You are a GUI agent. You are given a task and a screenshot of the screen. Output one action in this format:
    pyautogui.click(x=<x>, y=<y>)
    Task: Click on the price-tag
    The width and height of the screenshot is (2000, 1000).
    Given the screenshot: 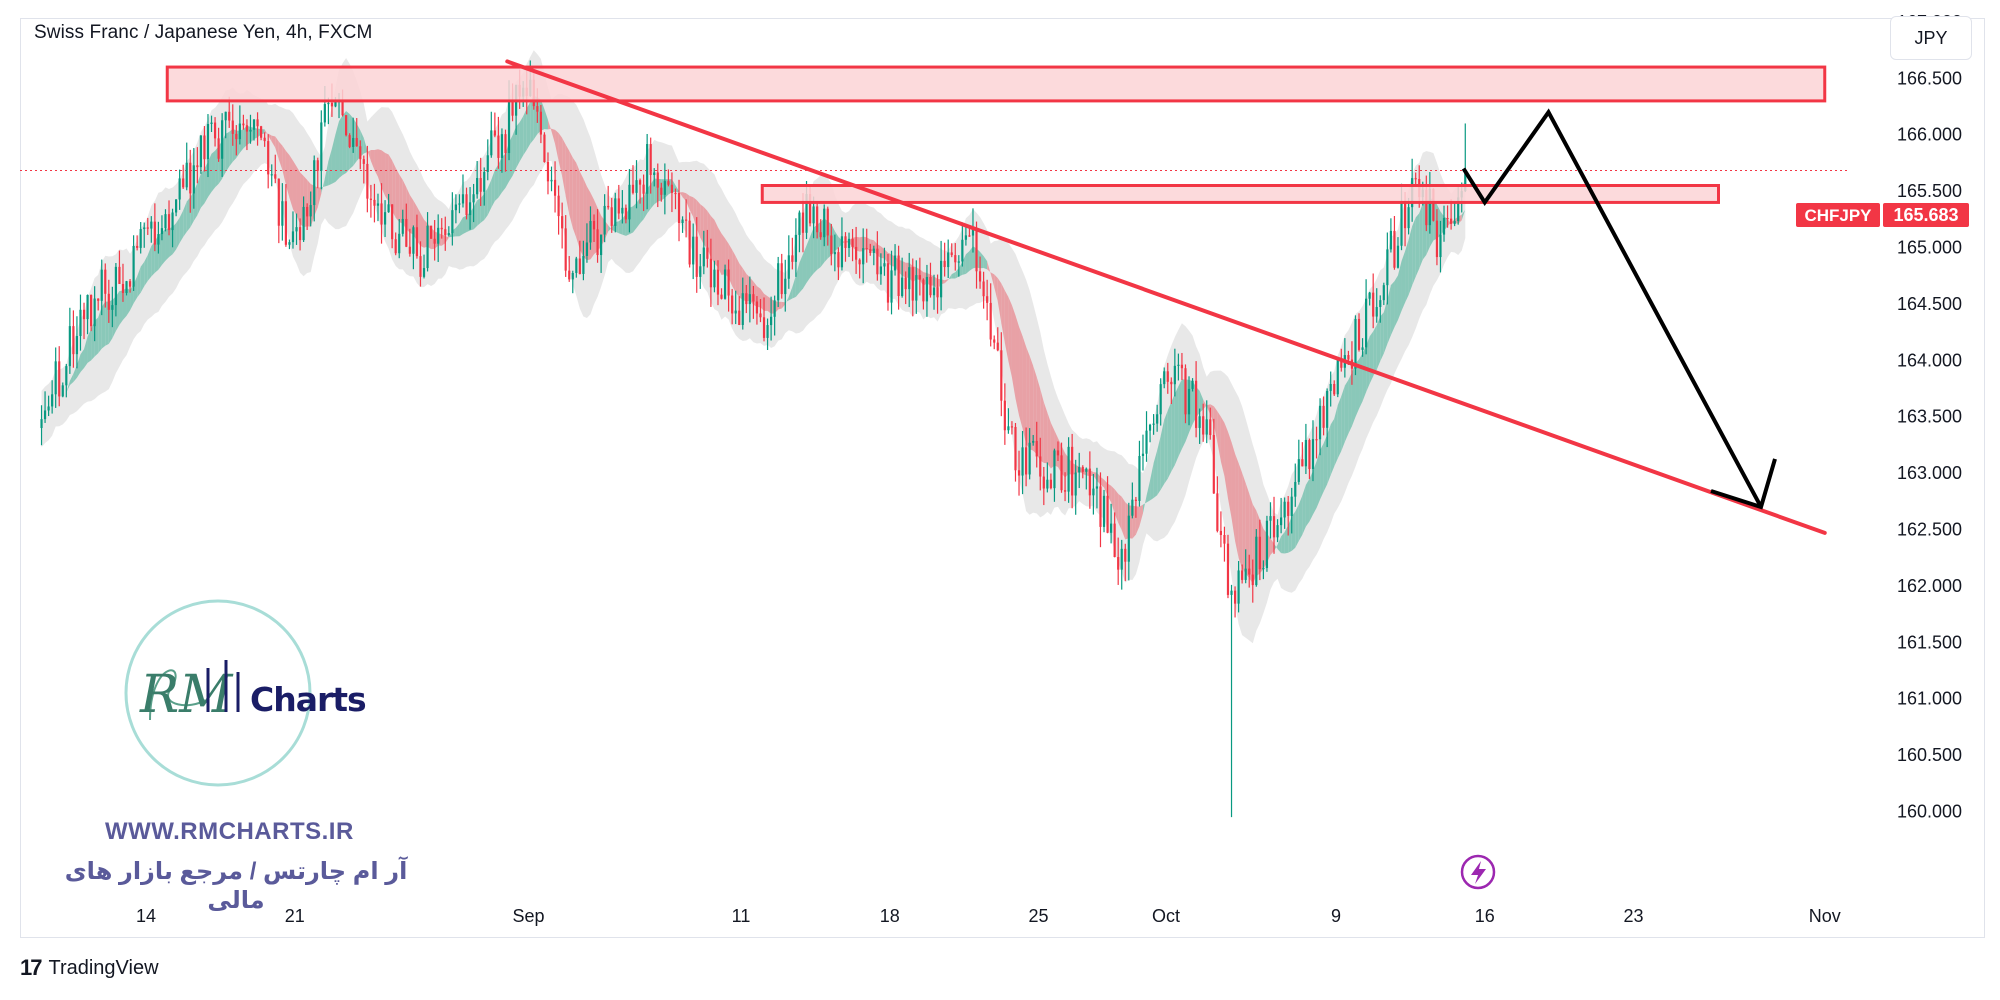 What is the action you would take?
    pyautogui.click(x=1926, y=215)
    